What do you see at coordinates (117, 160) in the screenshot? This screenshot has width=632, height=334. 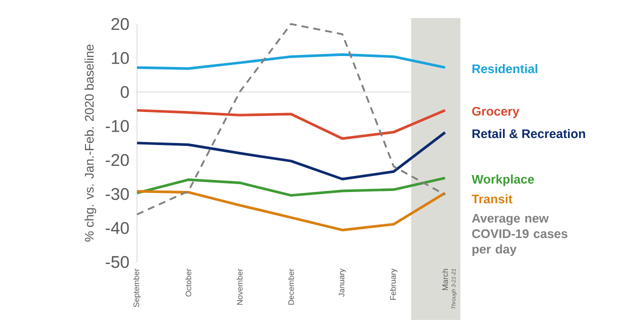 I see `y-tick-label: -20` at bounding box center [117, 160].